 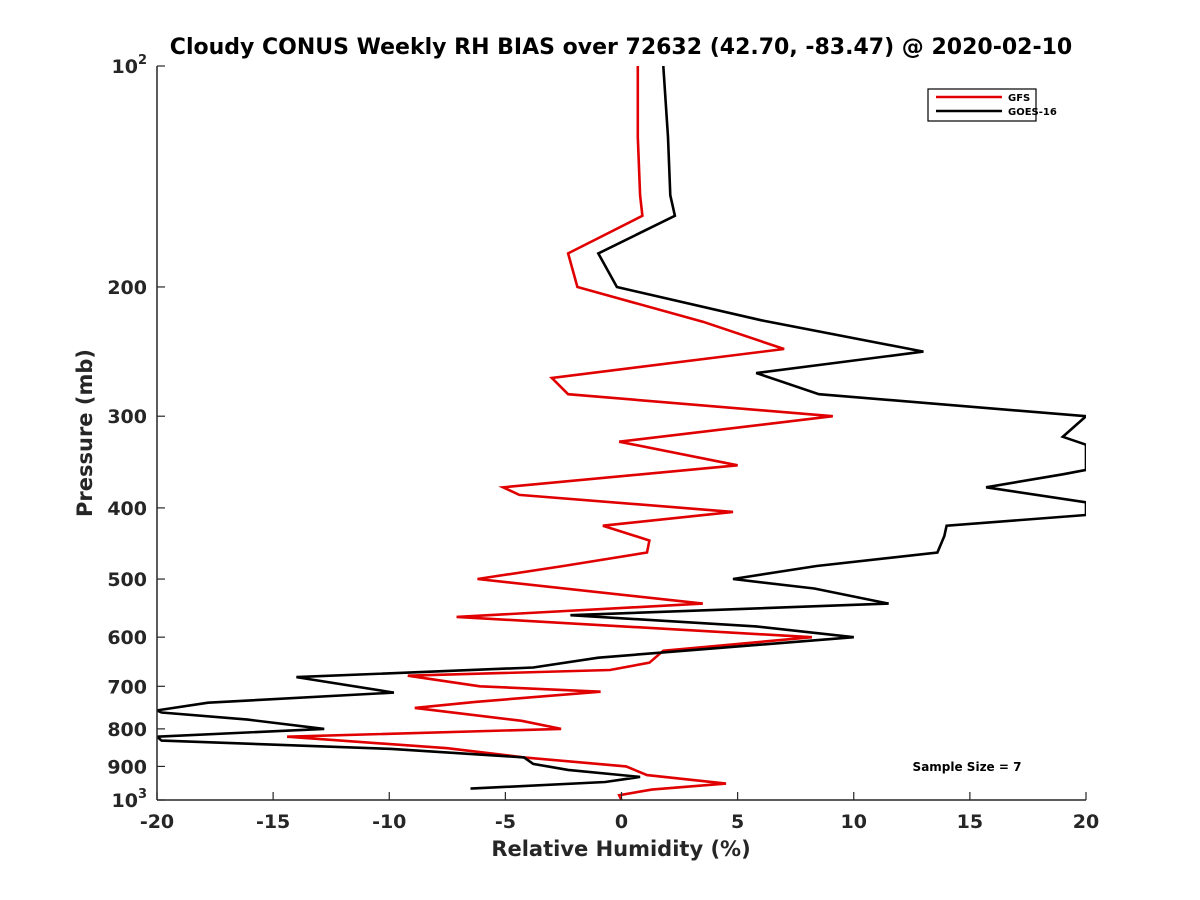 What do you see at coordinates (127, 687) in the screenshot?
I see `y-tick-label: 700` at bounding box center [127, 687].